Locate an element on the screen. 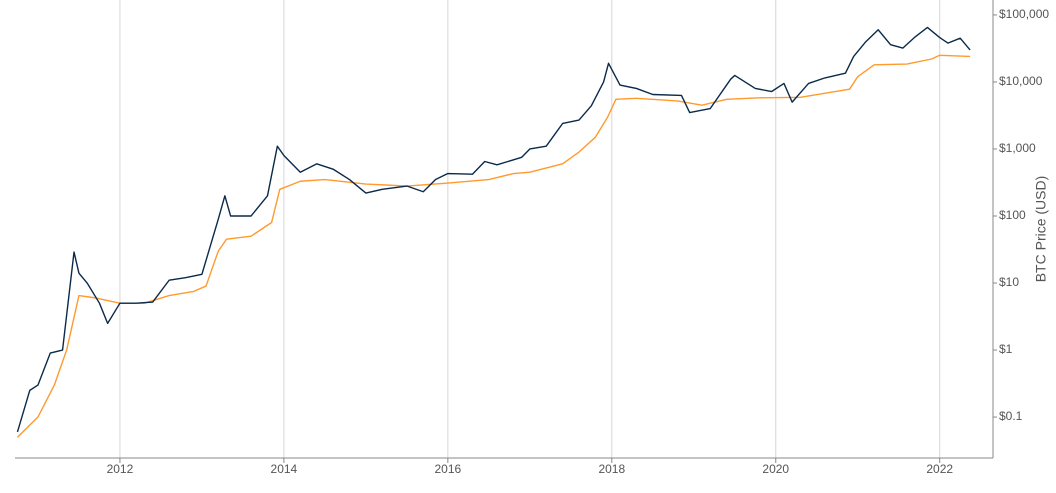 This screenshot has width=1056, height=493. y-tick-label: $10,000 is located at coordinates (1021, 81).